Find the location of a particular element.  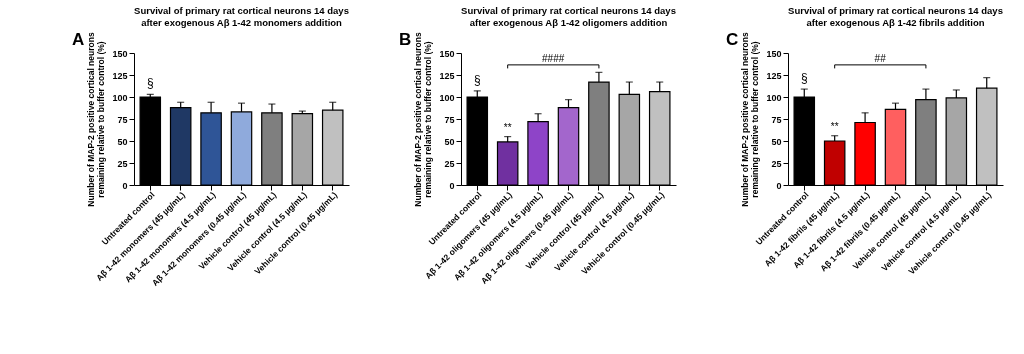

chart-title: Survival of primary rat cortical neurons 14 days after exogenous Aβ 1-42 monomers addition is located at coordinates (241, 16).